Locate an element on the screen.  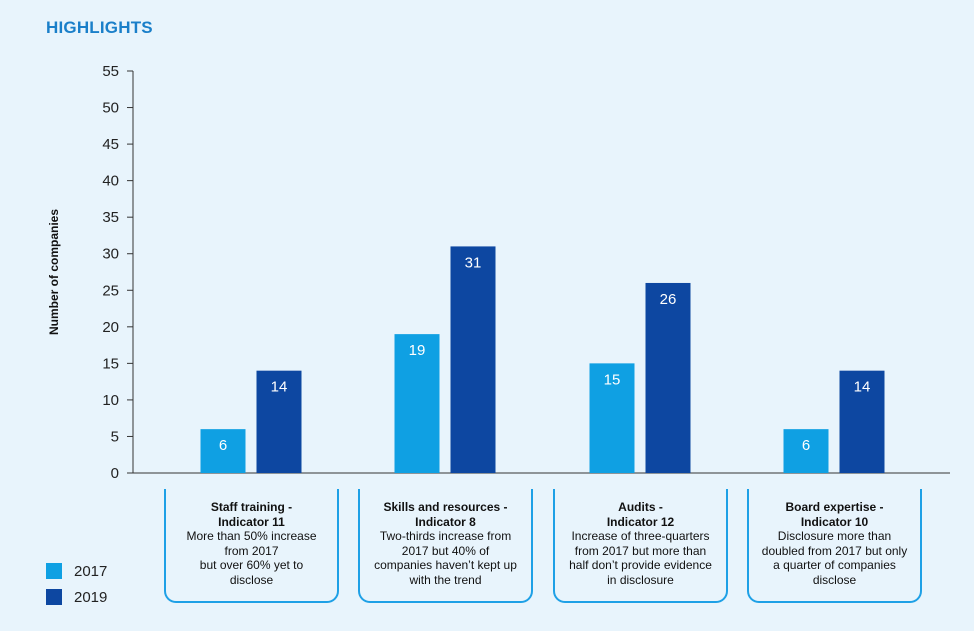
legend-item-2019: 2019 is located at coordinates (76, 597).